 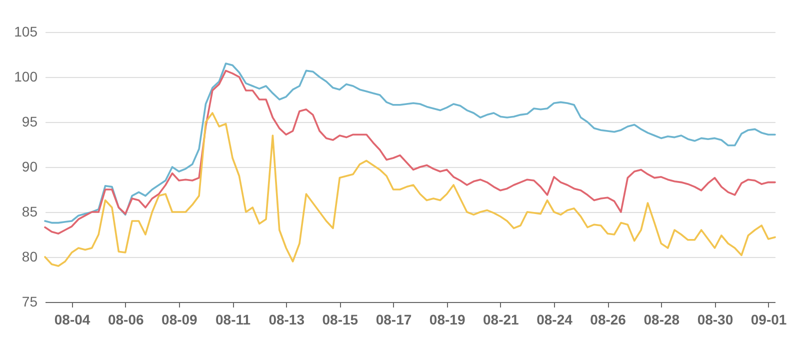 What do you see at coordinates (715, 320) in the screenshot?
I see `x-tick-label: 08-30` at bounding box center [715, 320].